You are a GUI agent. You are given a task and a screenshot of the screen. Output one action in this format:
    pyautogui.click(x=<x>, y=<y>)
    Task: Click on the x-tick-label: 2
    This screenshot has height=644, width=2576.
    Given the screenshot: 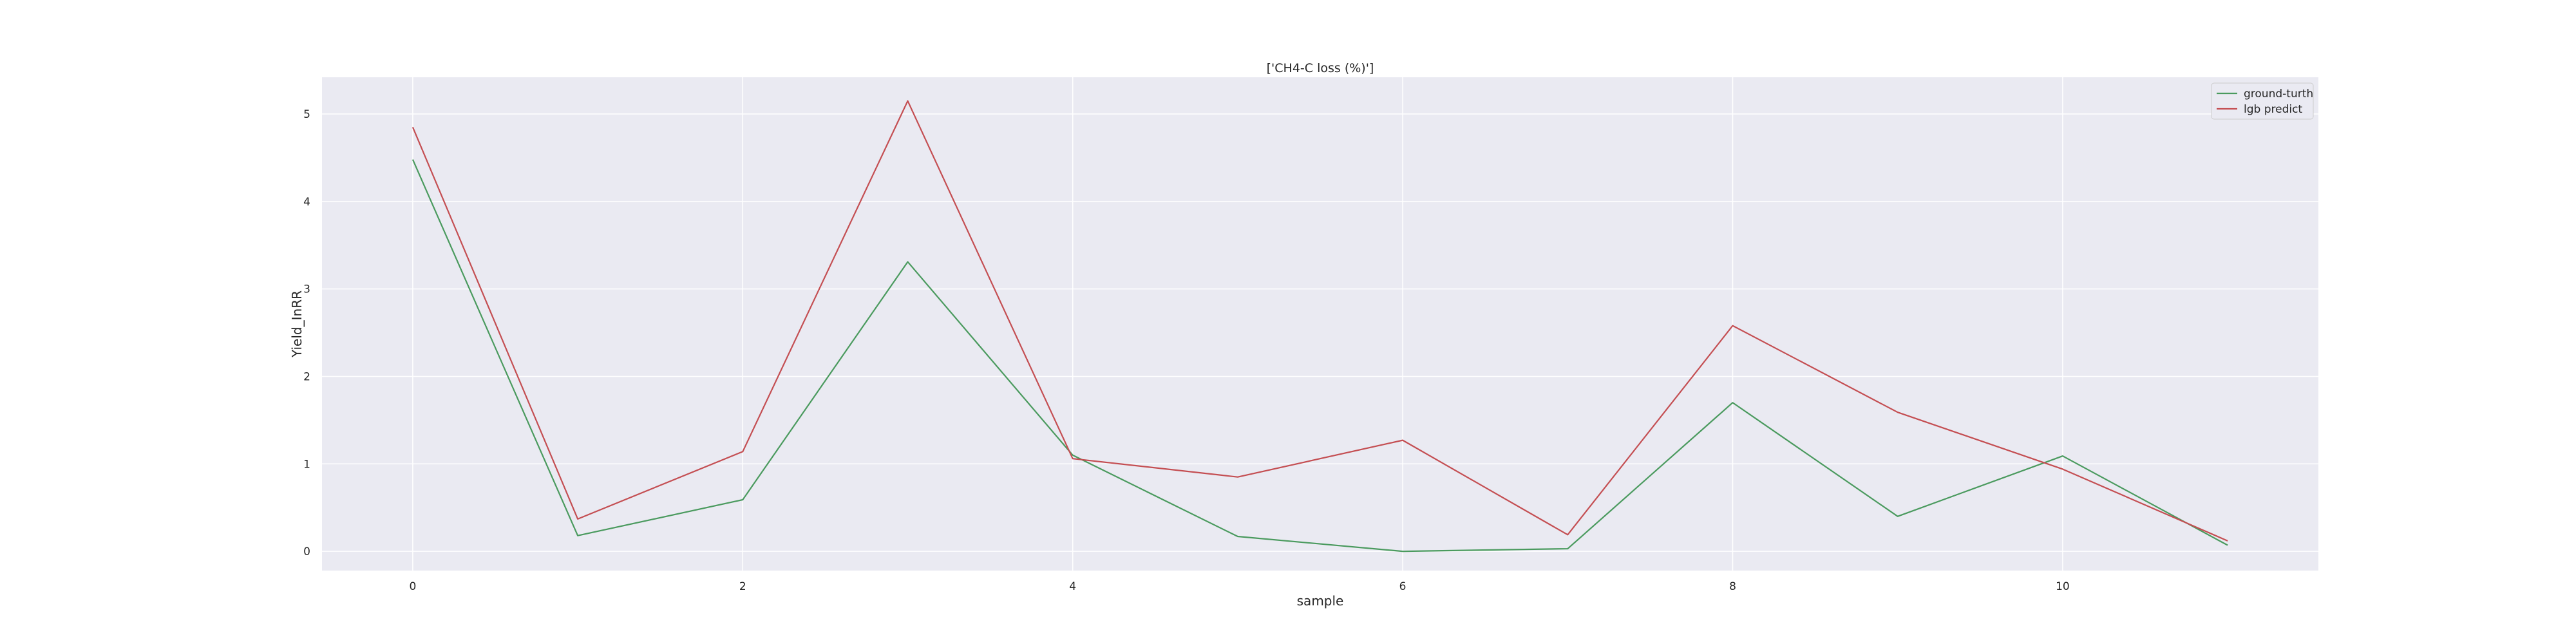 What is the action you would take?
    pyautogui.click(x=743, y=587)
    